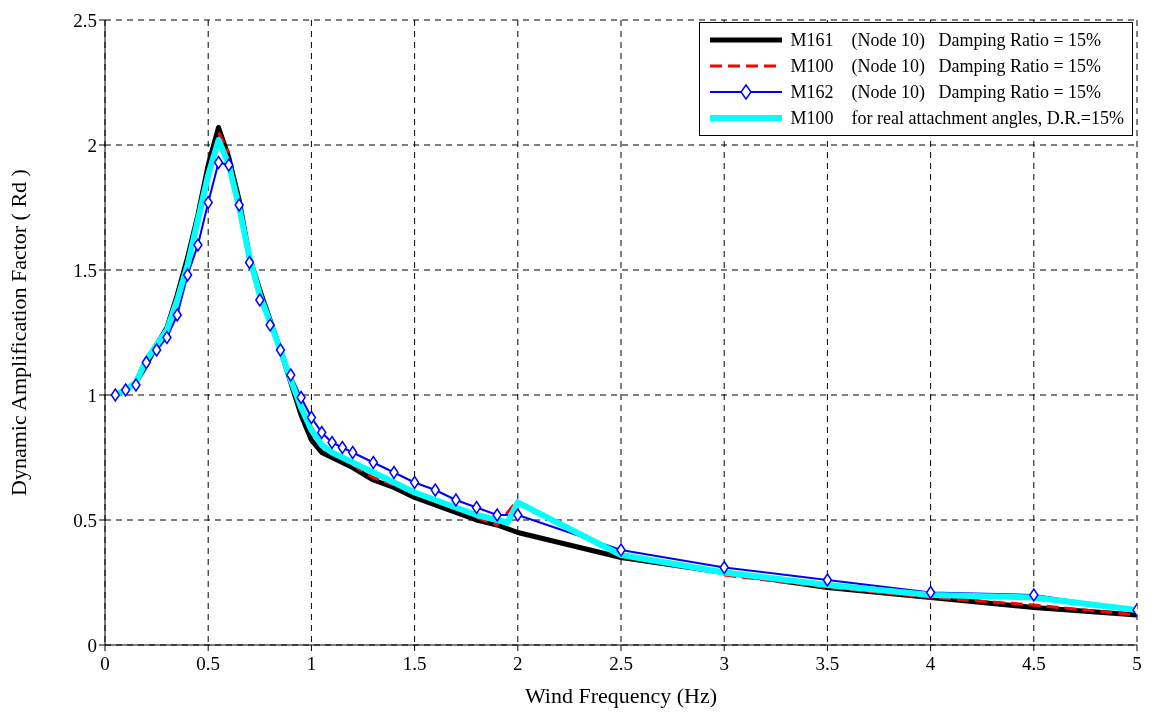 The height and width of the screenshot is (723, 1155). I want to click on legend-label: M161 (Node 10) Damping Ratio = 15%, so click(946, 40).